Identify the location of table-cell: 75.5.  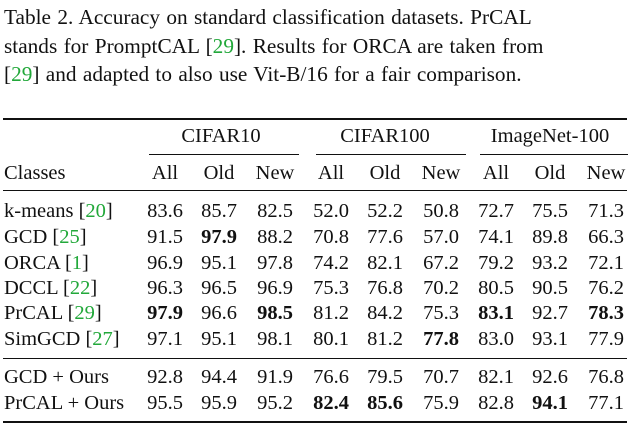
(550, 211).